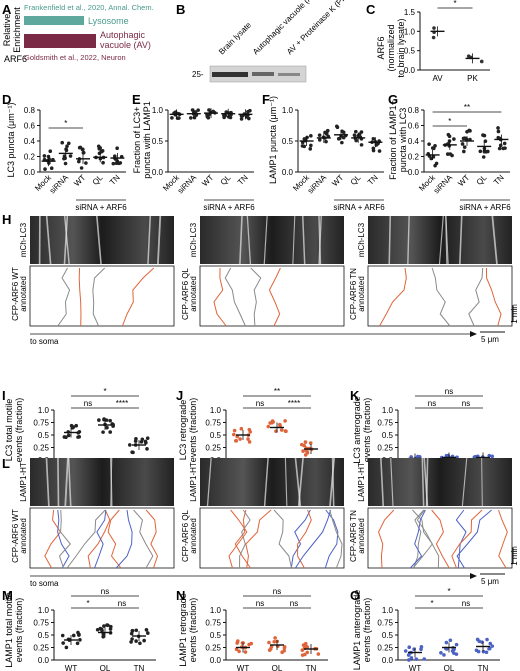 Image resolution: width=520 pixels, height=671 pixels. What do you see at coordinates (9, 630) in the screenshot?
I see `panel-m-ylabel-1: LAMP1 total motile` at bounding box center [9, 630].